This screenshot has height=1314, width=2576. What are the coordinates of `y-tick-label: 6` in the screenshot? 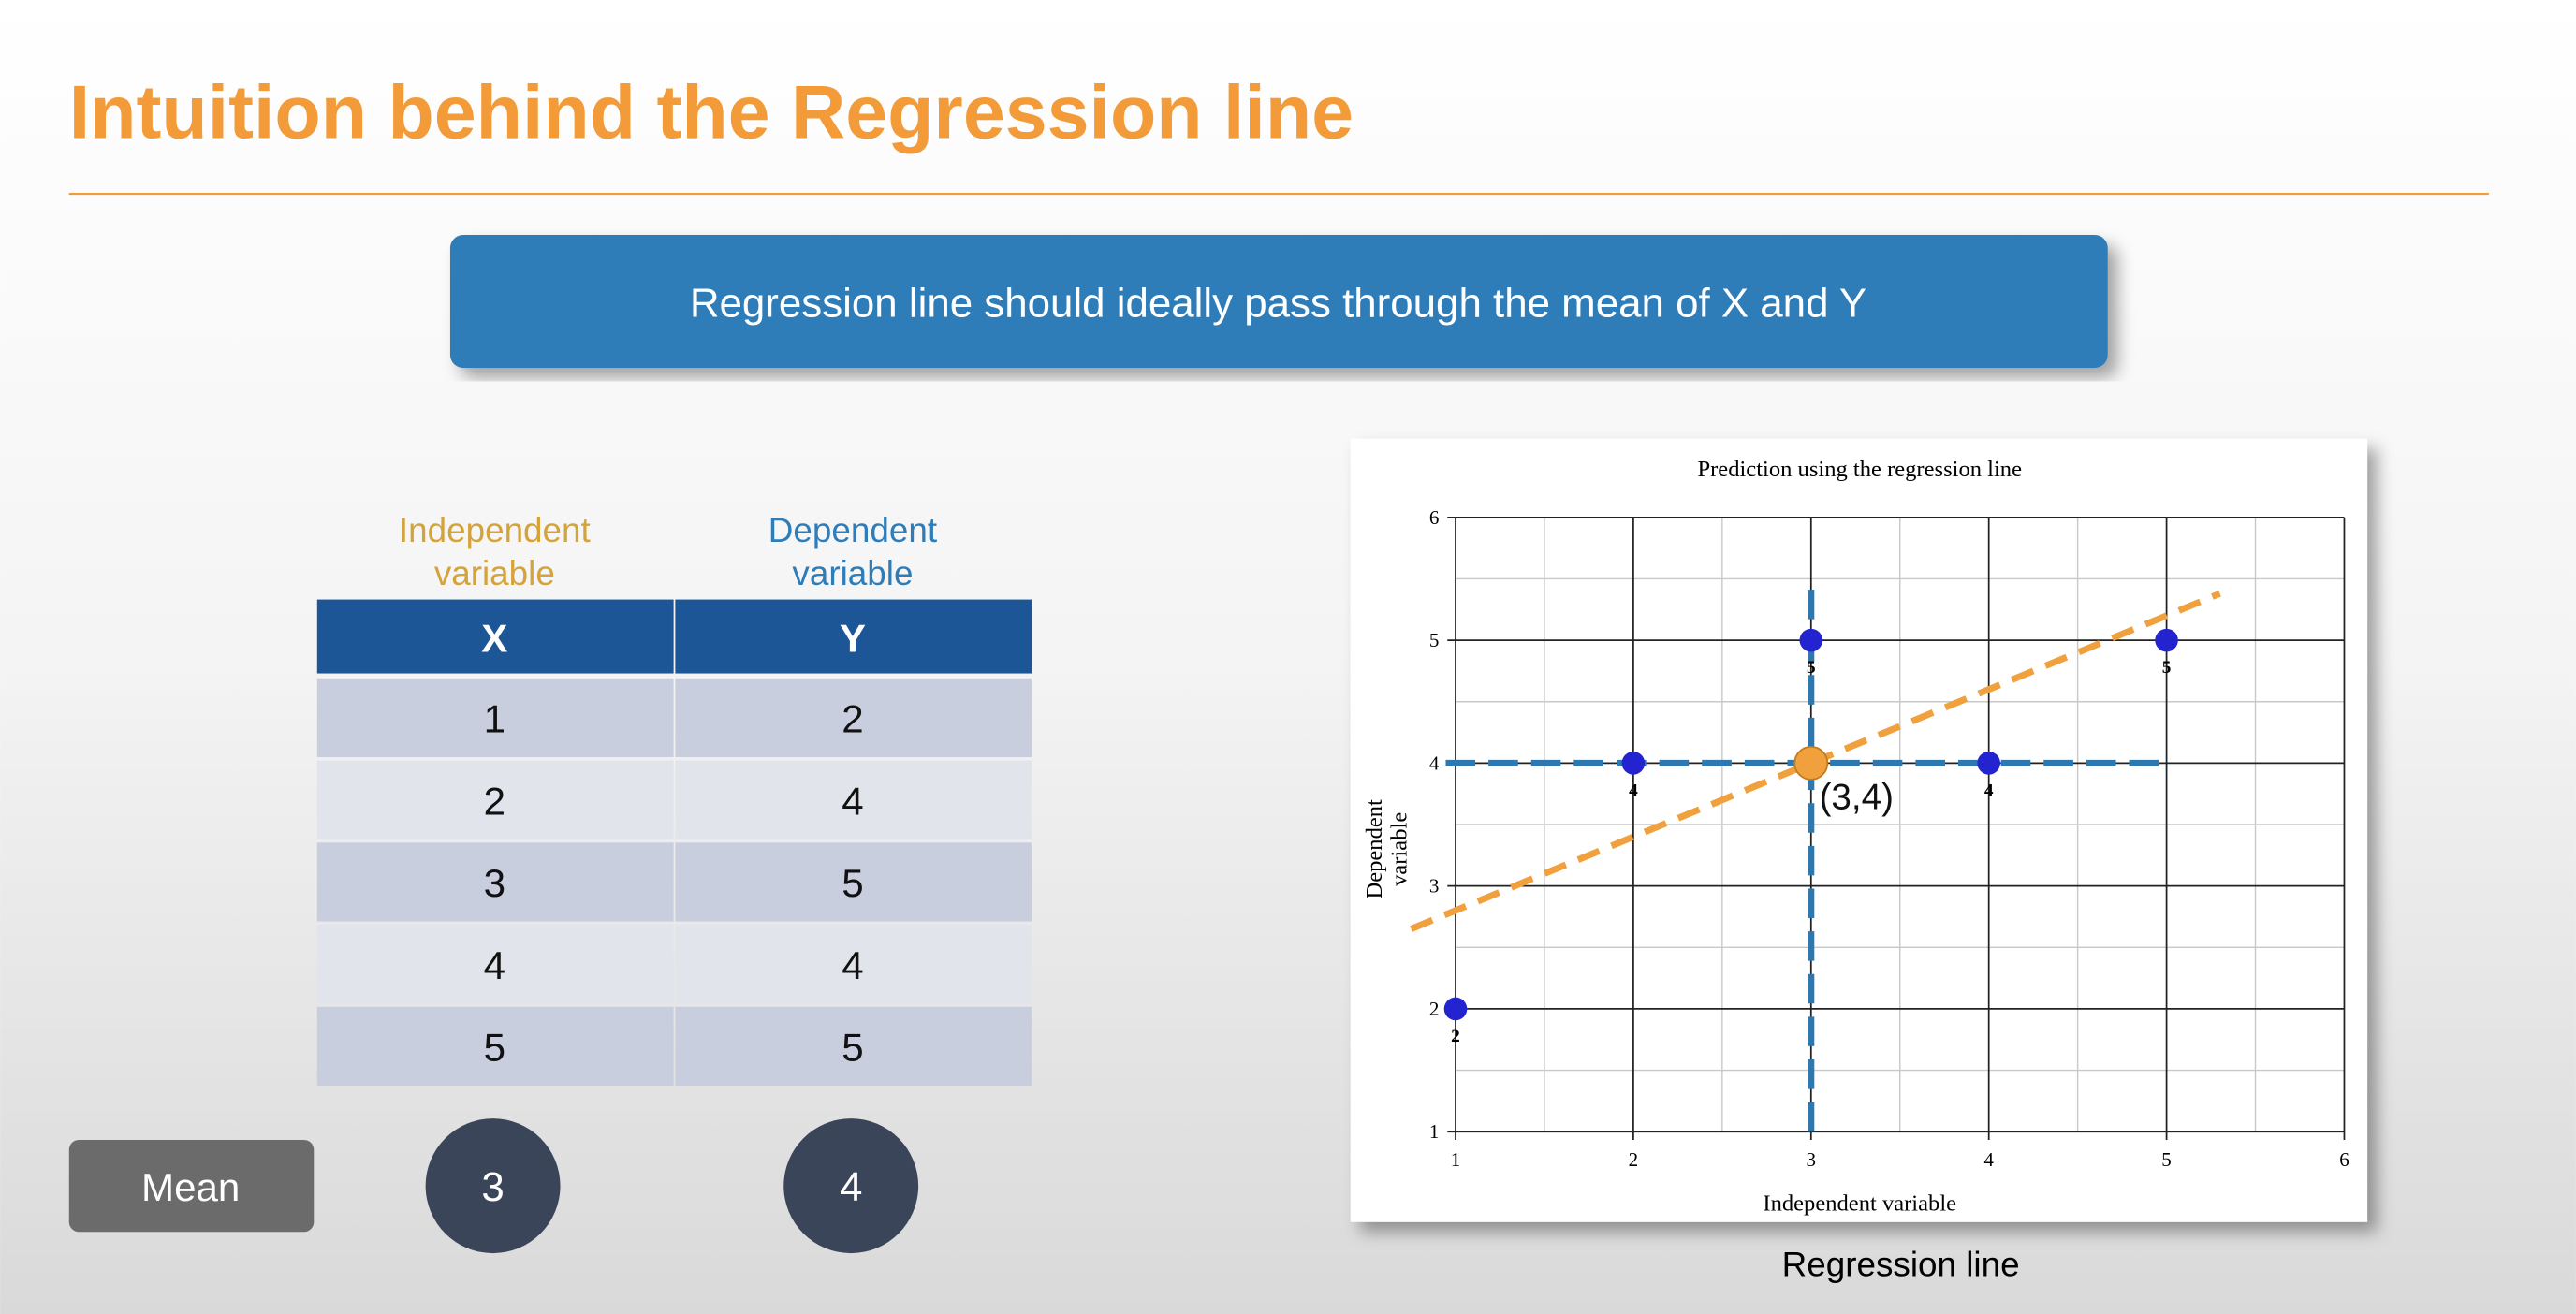 It's located at (1434, 517).